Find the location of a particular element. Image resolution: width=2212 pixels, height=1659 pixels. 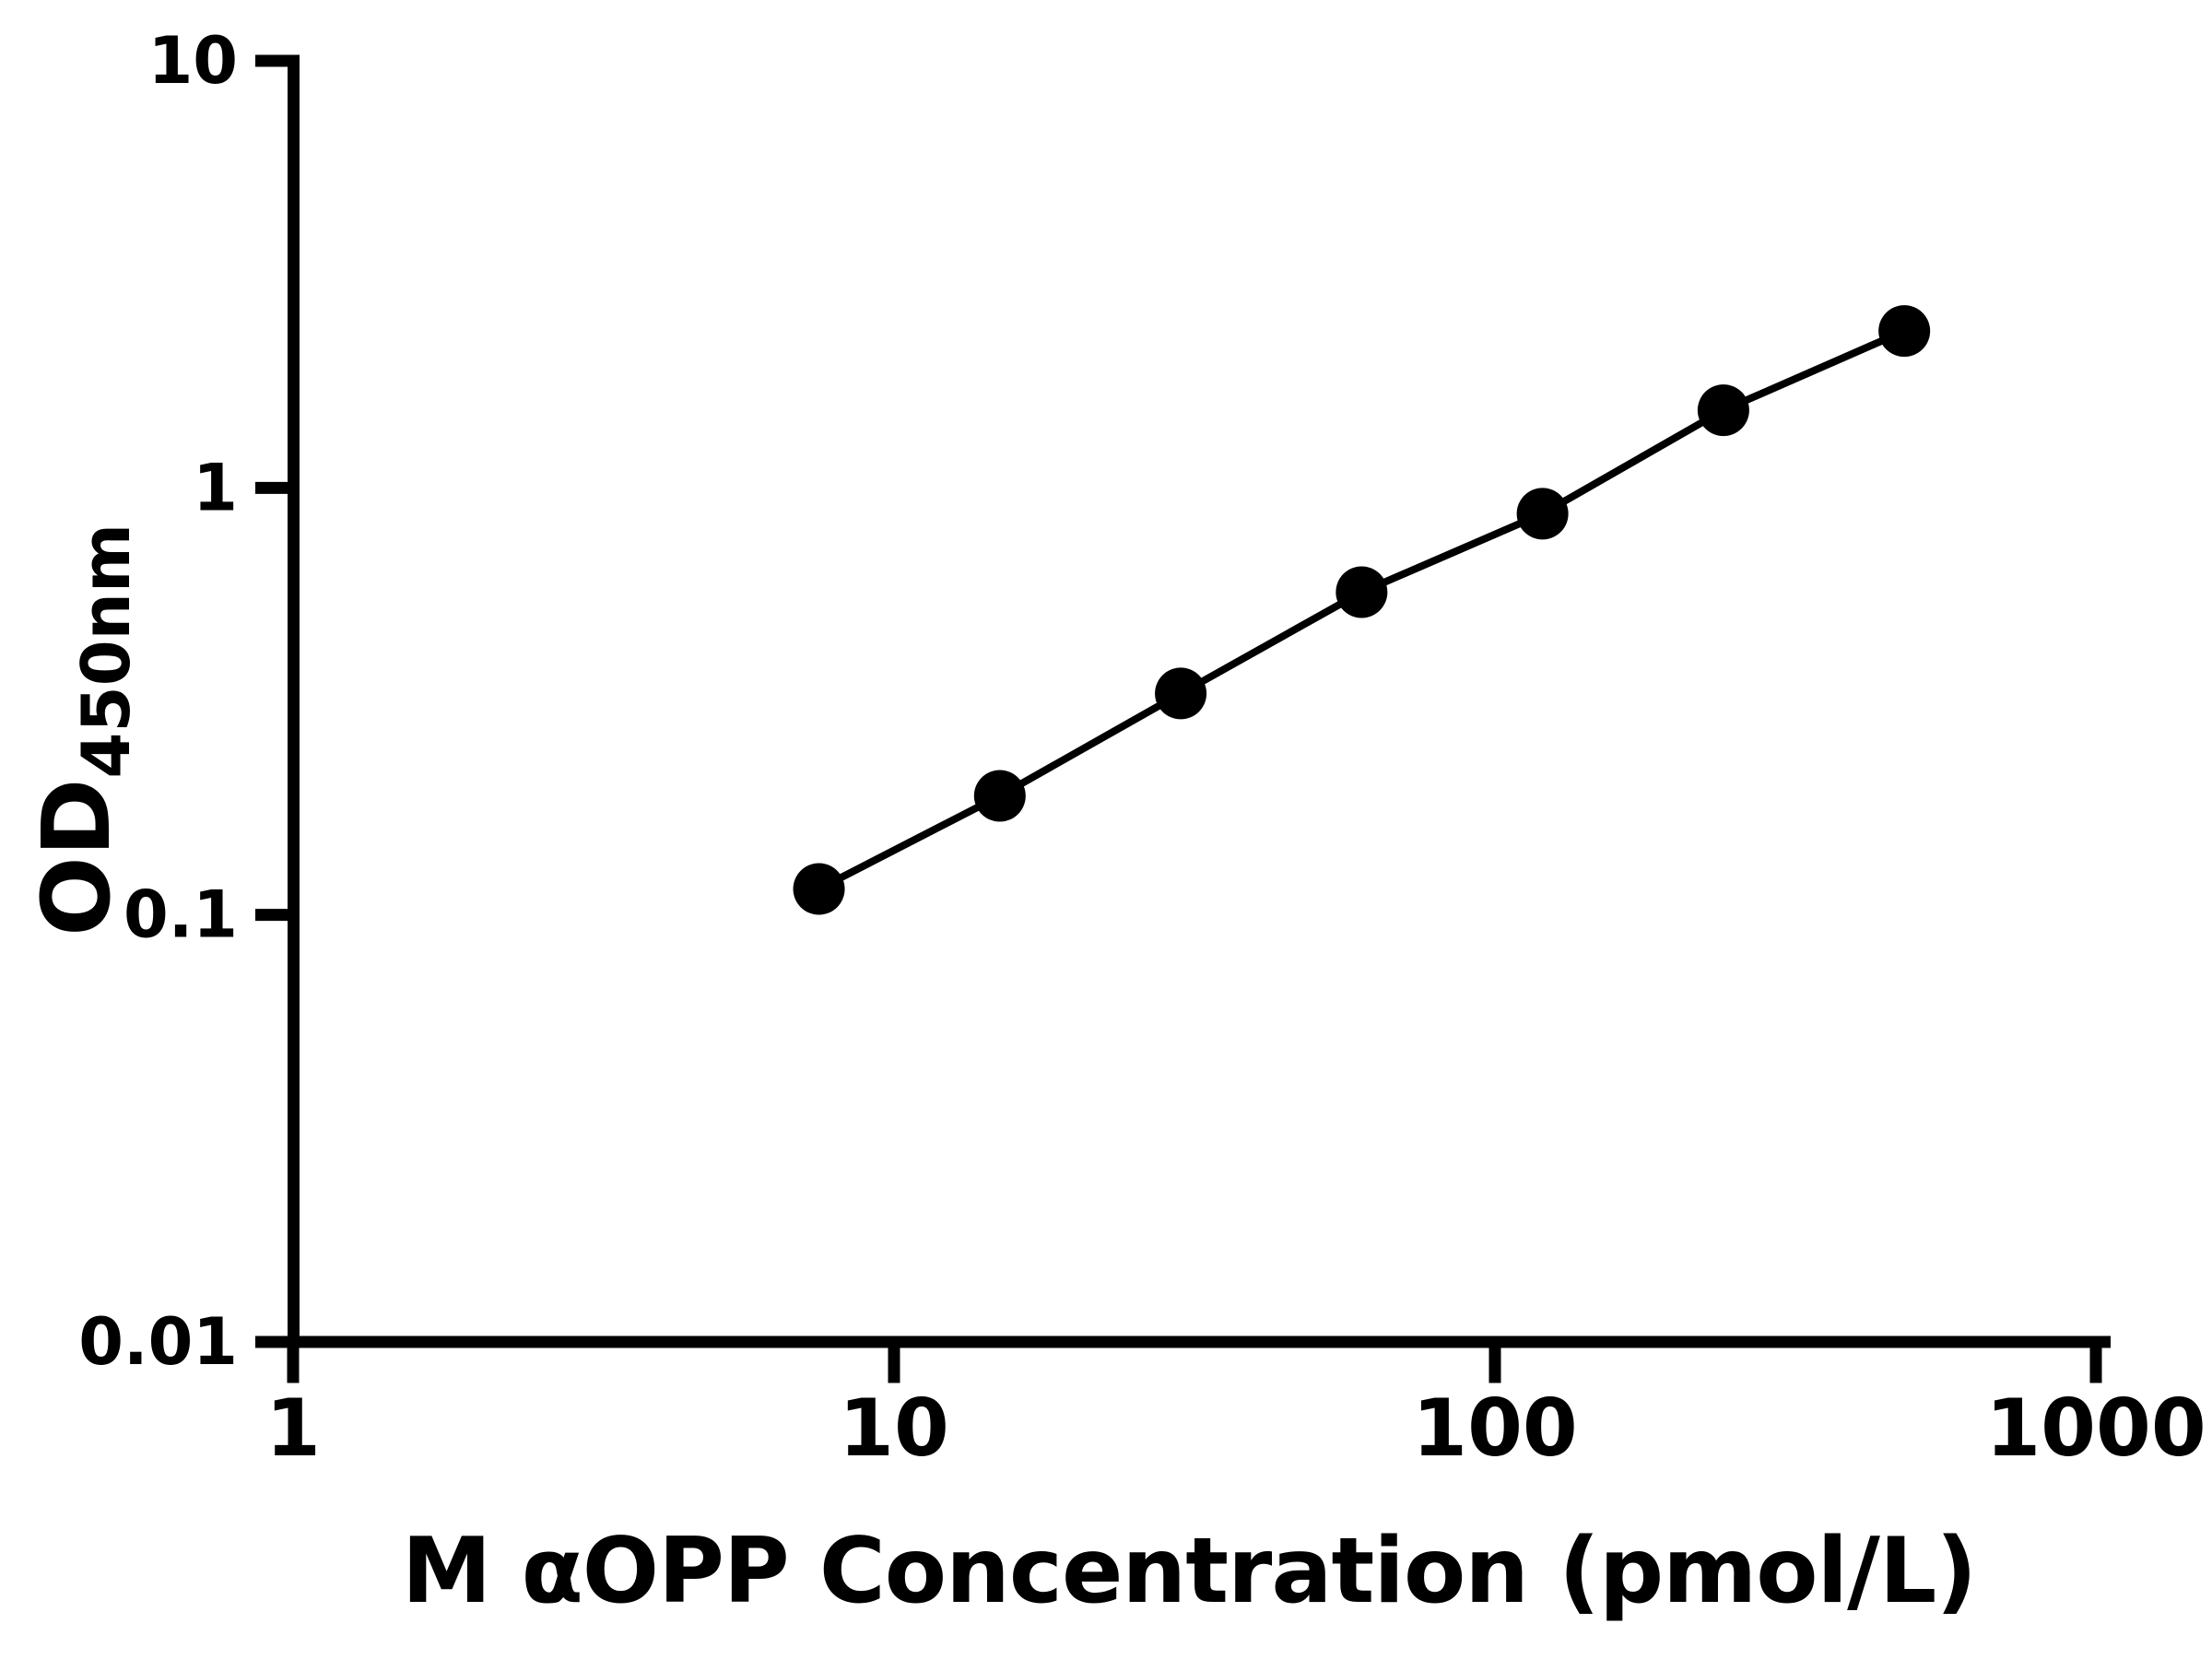

x-axis-title: M αOPP Concentration (pmol/L) is located at coordinates (1189, 1571).